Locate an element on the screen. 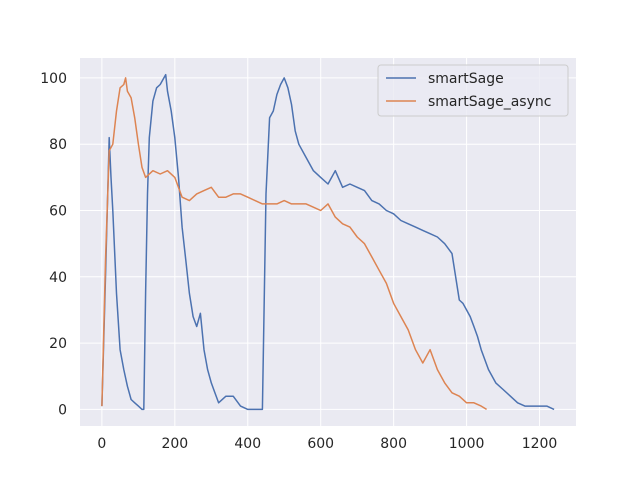 The height and width of the screenshot is (480, 640). x-tick-label: 800 is located at coordinates (393, 444).